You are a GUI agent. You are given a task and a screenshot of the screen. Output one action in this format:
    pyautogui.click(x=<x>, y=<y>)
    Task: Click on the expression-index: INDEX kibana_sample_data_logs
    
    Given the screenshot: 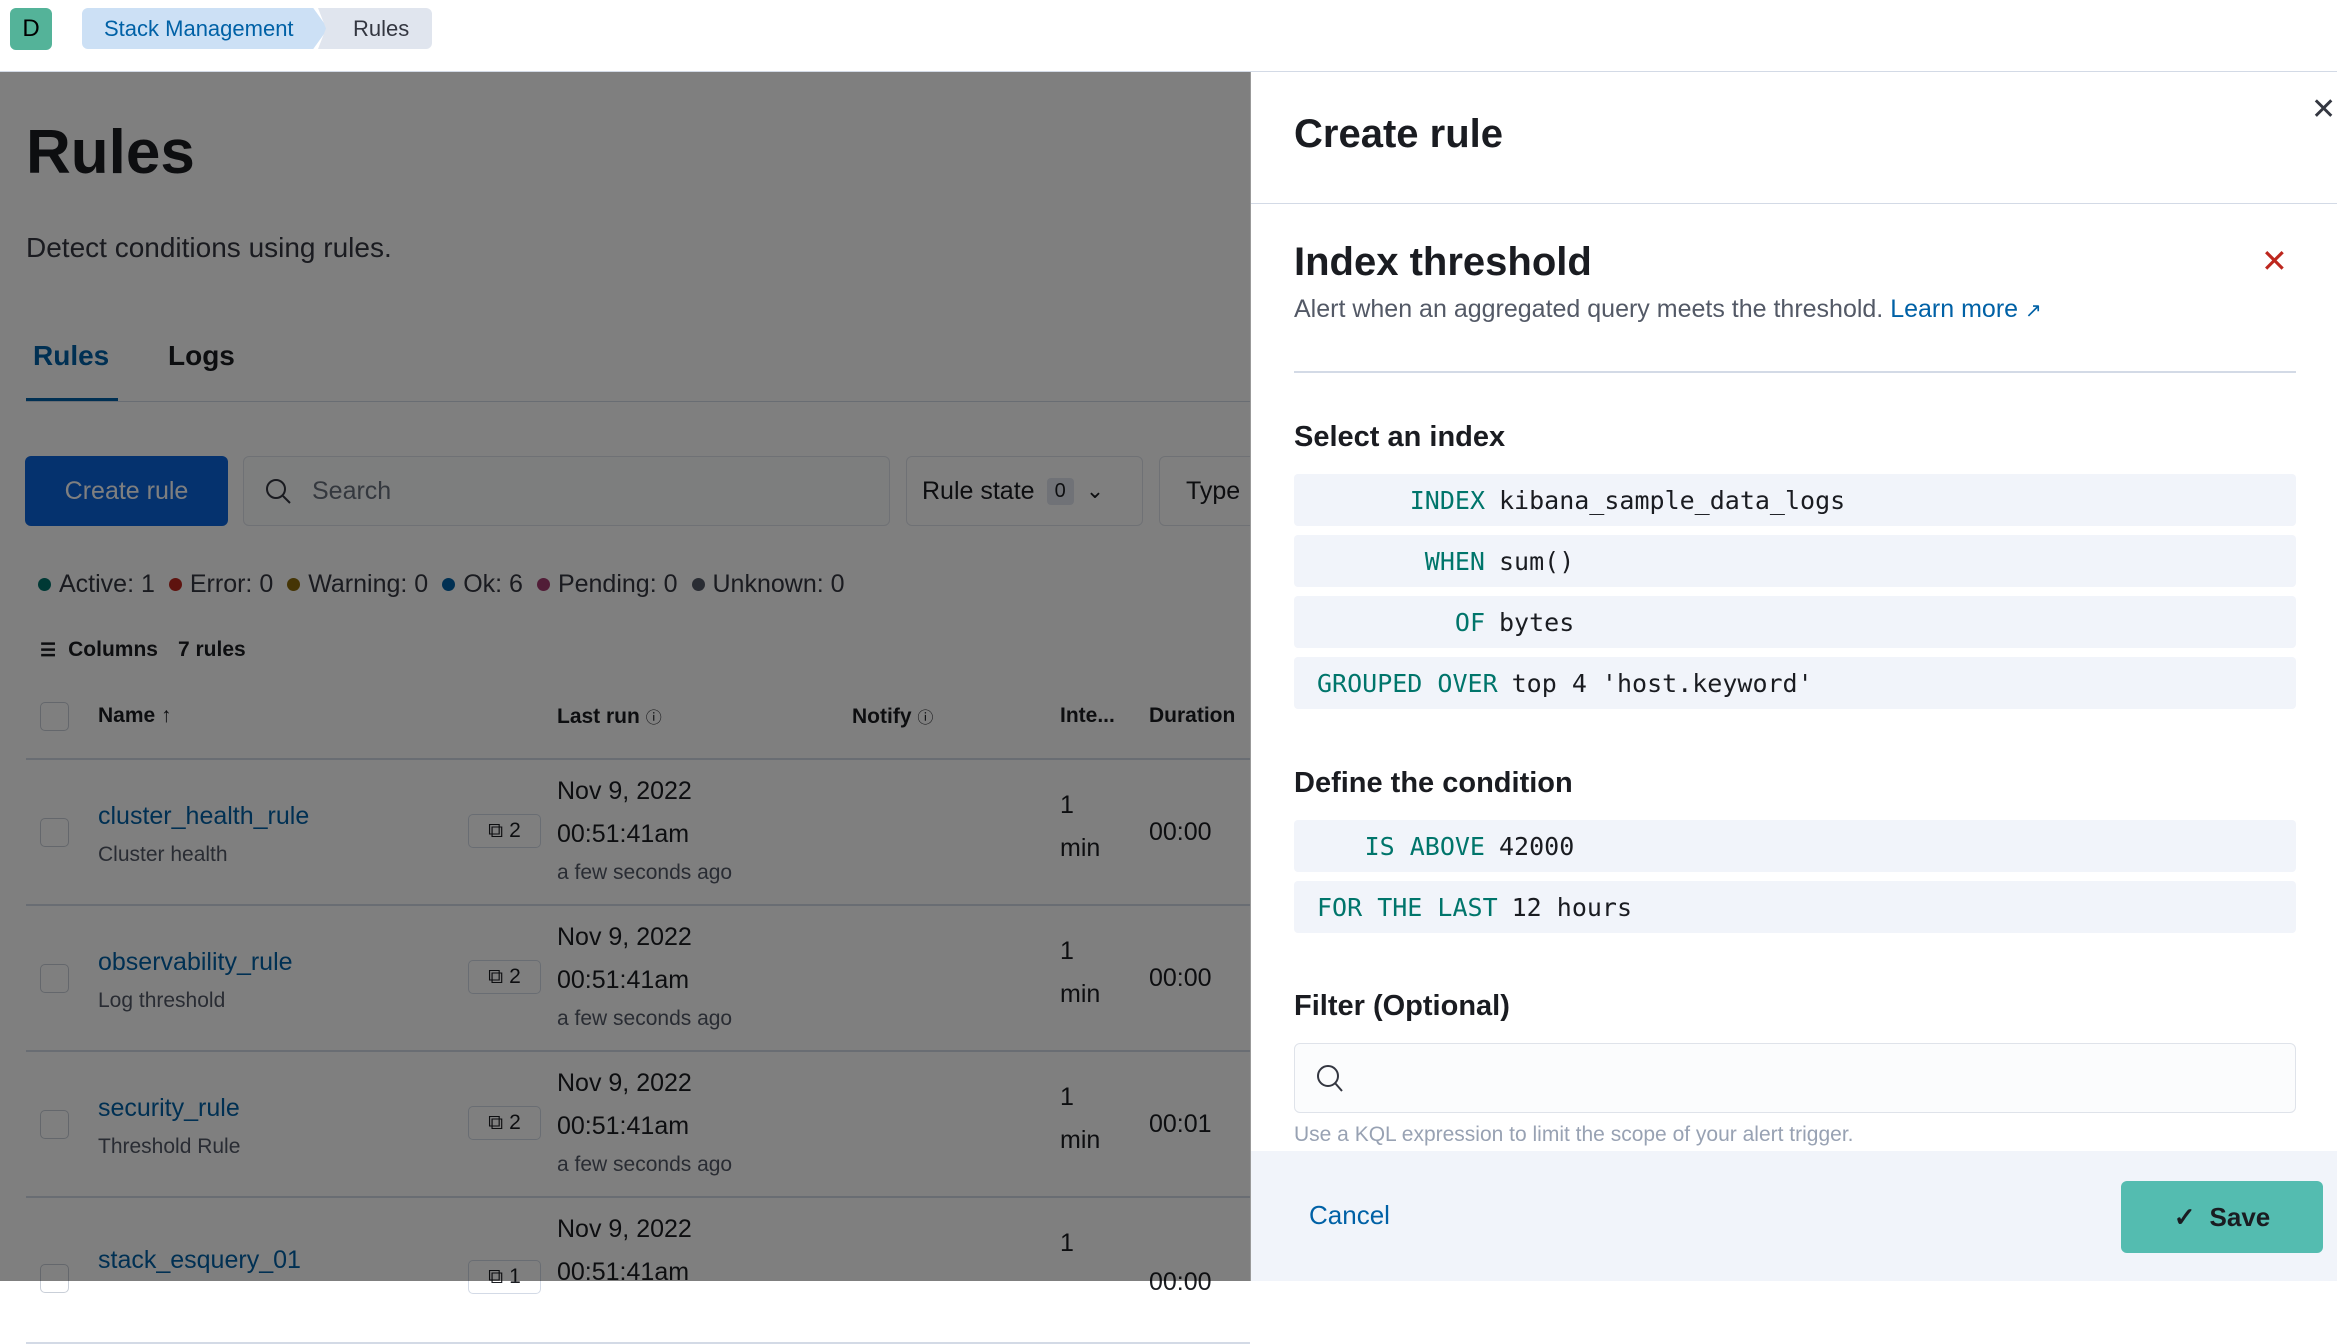 What is the action you would take?
    pyautogui.click(x=1795, y=500)
    